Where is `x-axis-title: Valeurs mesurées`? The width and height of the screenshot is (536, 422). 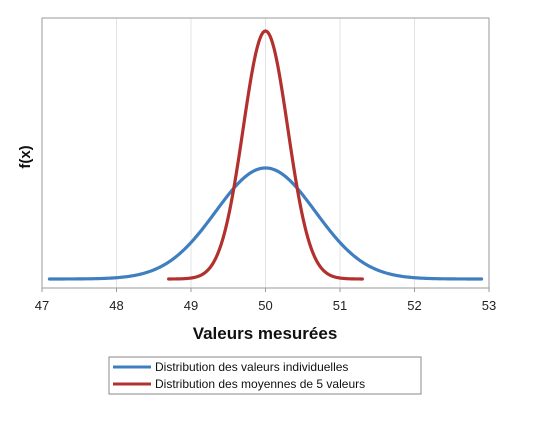 x-axis-title: Valeurs mesurées is located at coordinates (265, 333).